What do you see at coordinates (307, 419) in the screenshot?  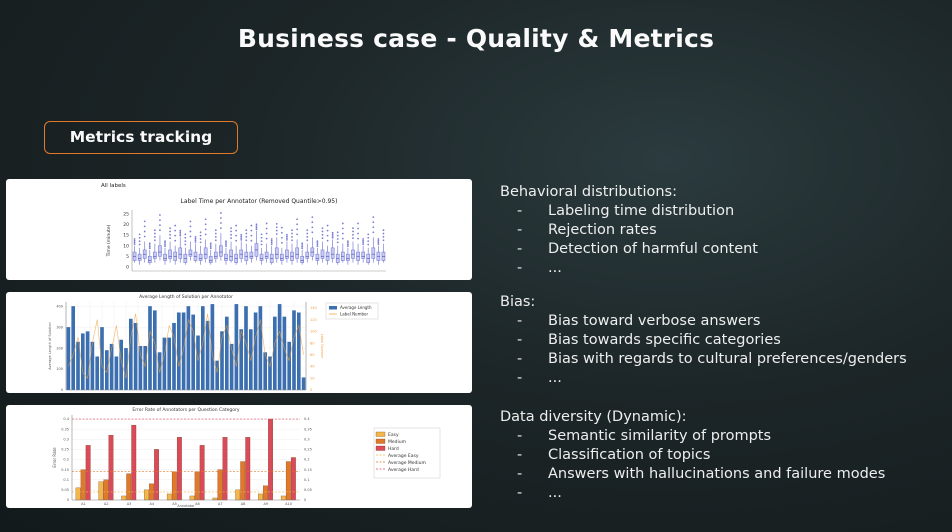 I see `y2-tick-label: 0.4` at bounding box center [307, 419].